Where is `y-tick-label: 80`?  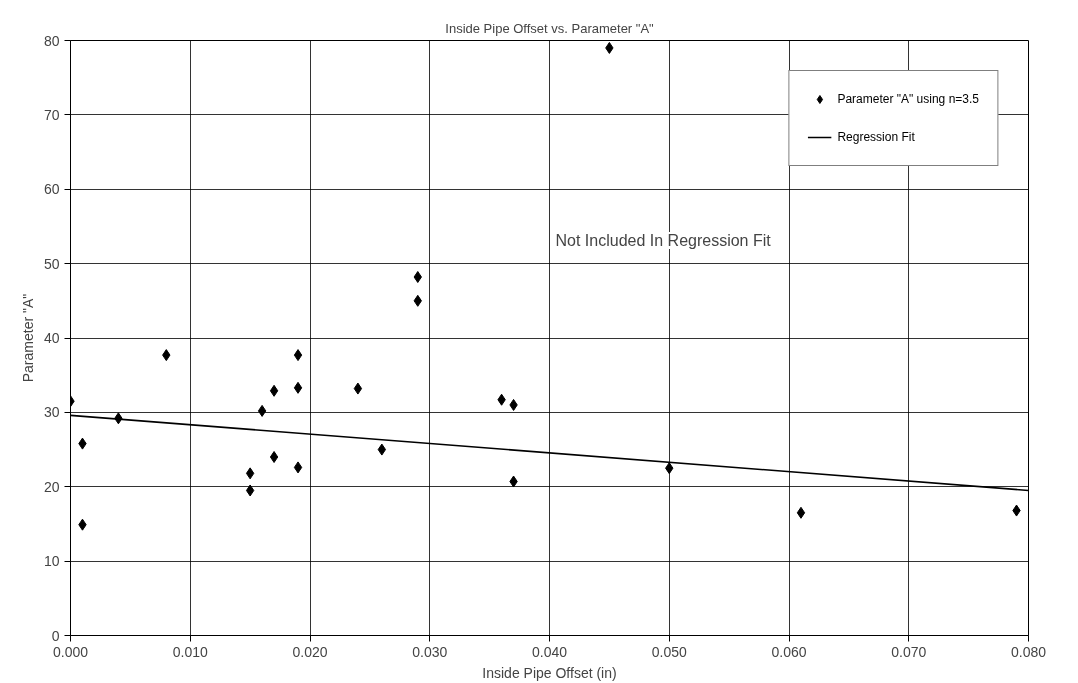 y-tick-label: 80 is located at coordinates (51, 40).